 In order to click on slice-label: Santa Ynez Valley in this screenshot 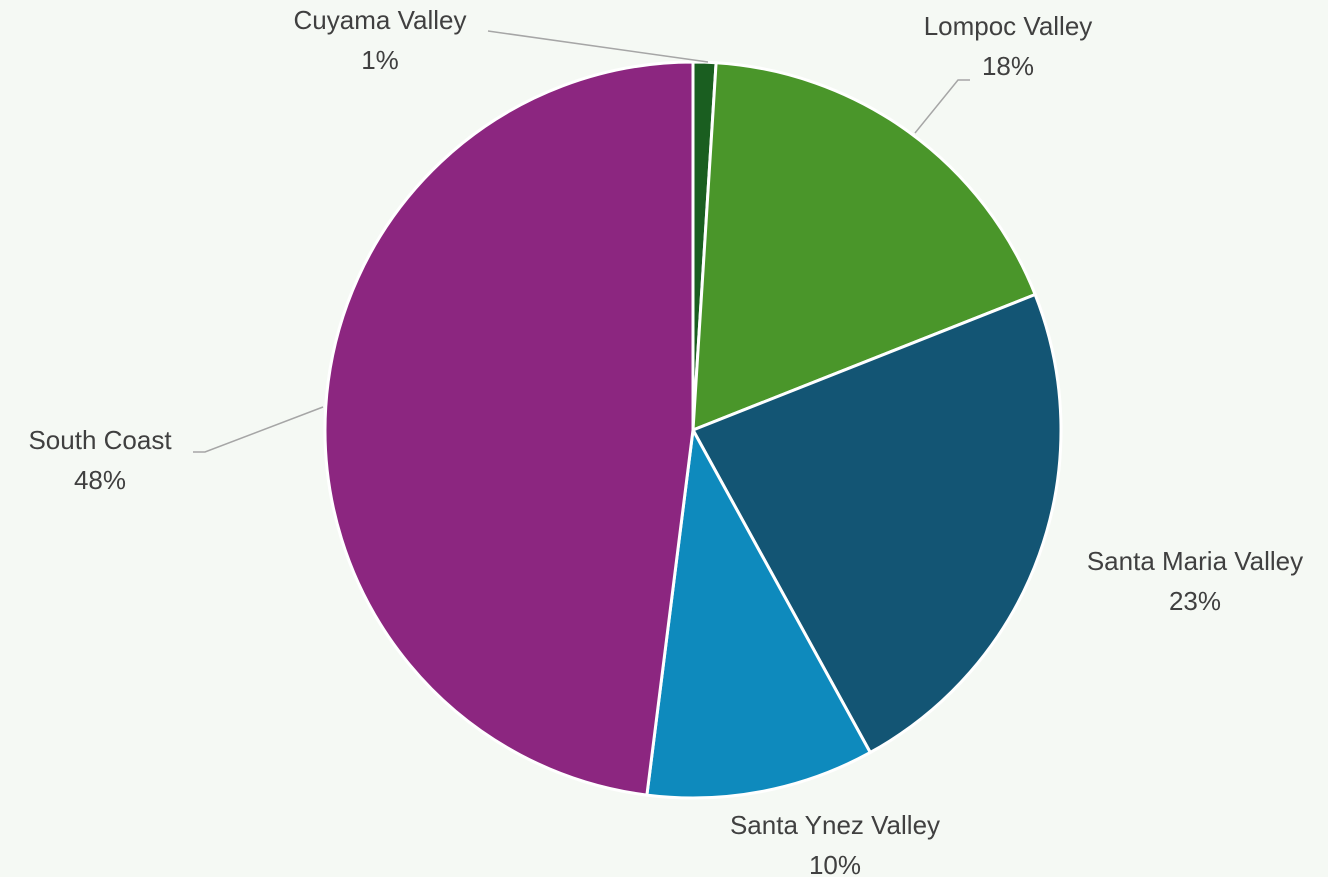, I will do `click(835, 825)`.